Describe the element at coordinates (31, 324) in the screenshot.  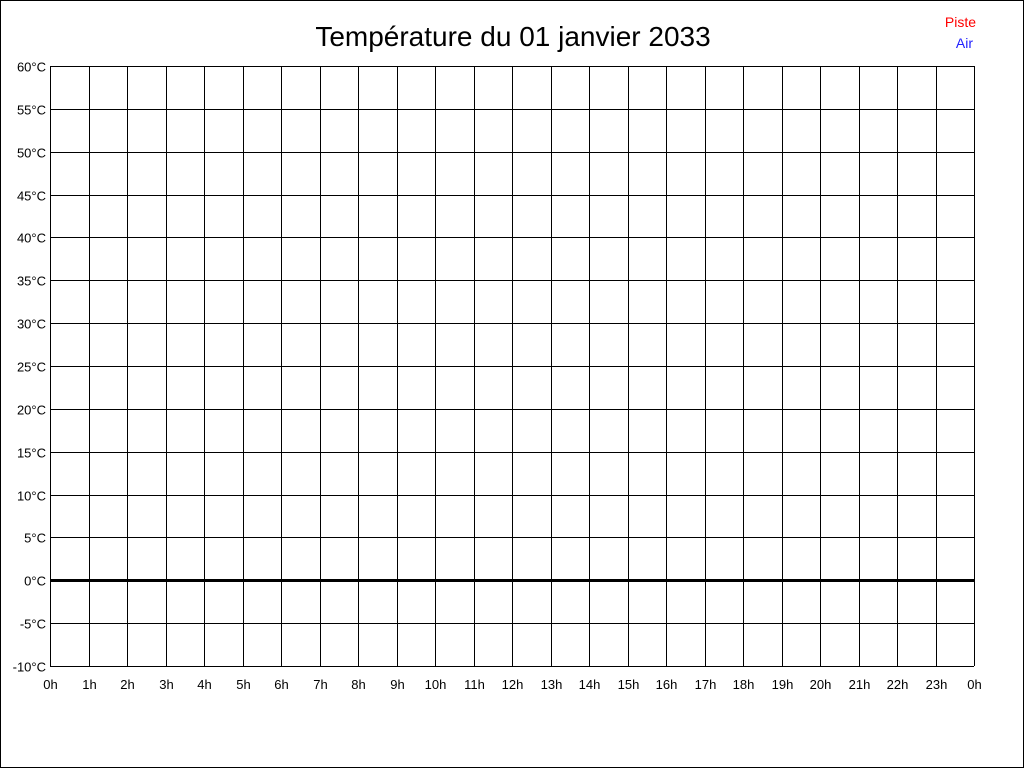
I see `y-tick-label: 30°C` at that location.